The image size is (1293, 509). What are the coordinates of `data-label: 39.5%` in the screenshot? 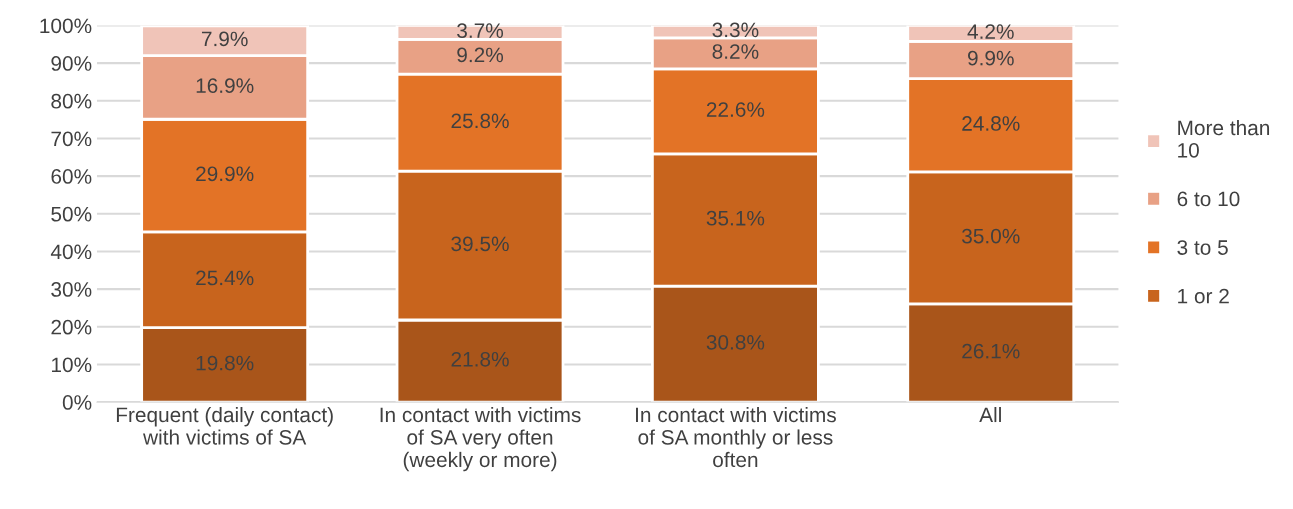 It's located at (480, 244).